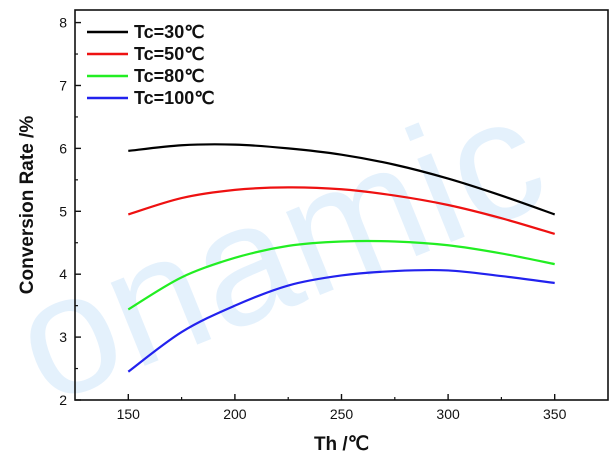  Describe the element at coordinates (63, 211) in the screenshot. I see `y-tick-label: 5` at that location.